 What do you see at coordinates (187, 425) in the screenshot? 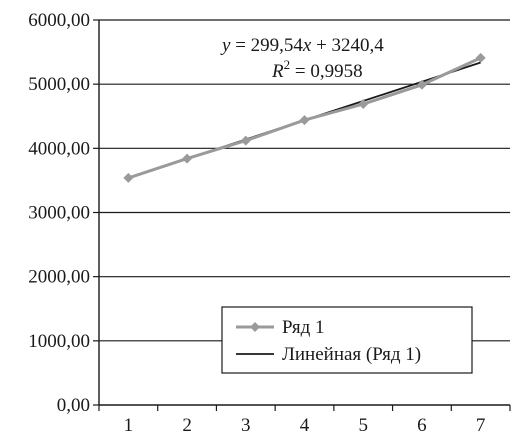
I see `x-tick-label: 2` at bounding box center [187, 425].